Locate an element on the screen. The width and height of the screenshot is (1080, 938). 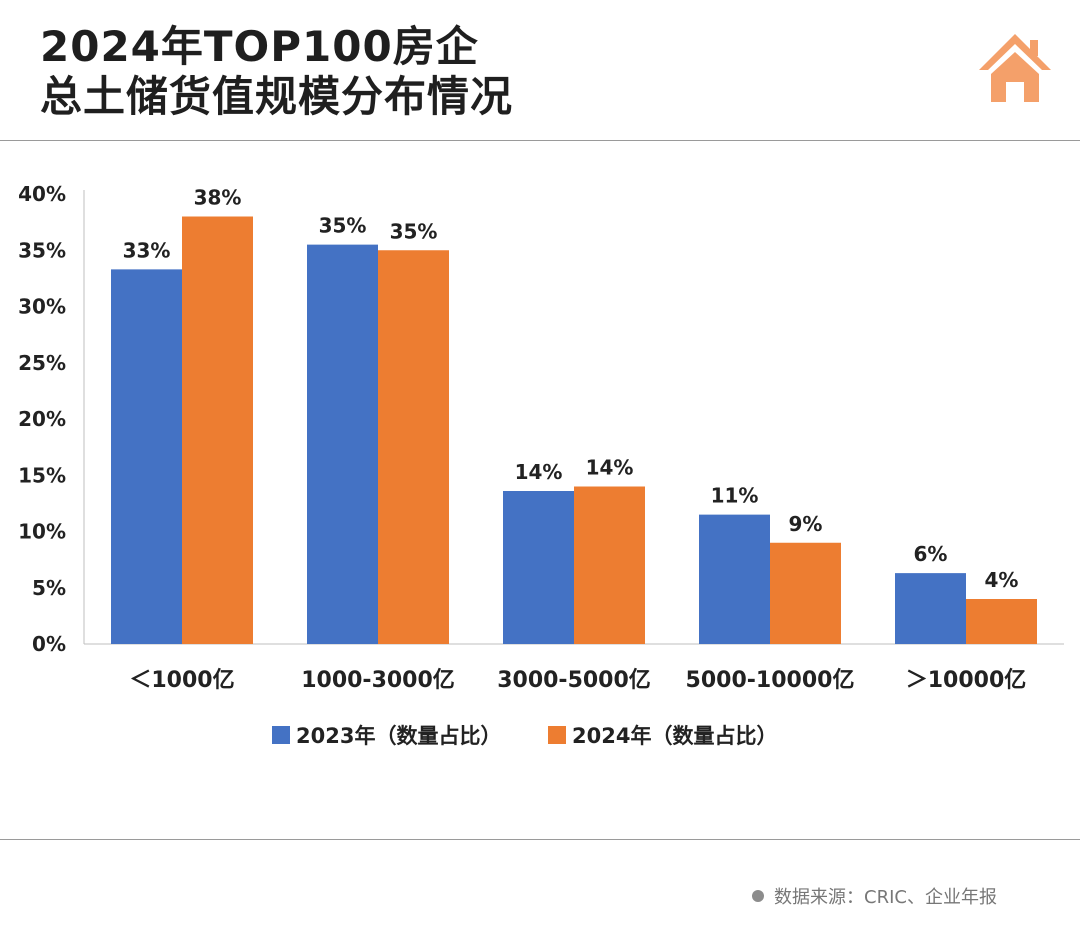
y-tick-label: 20% is located at coordinates (42, 419).